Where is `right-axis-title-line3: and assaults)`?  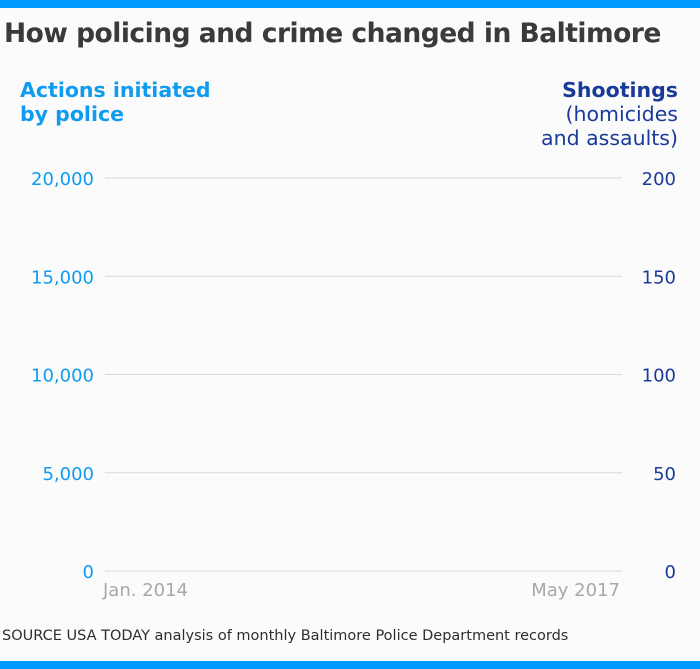
right-axis-title-line3: and assaults) is located at coordinates (609, 138).